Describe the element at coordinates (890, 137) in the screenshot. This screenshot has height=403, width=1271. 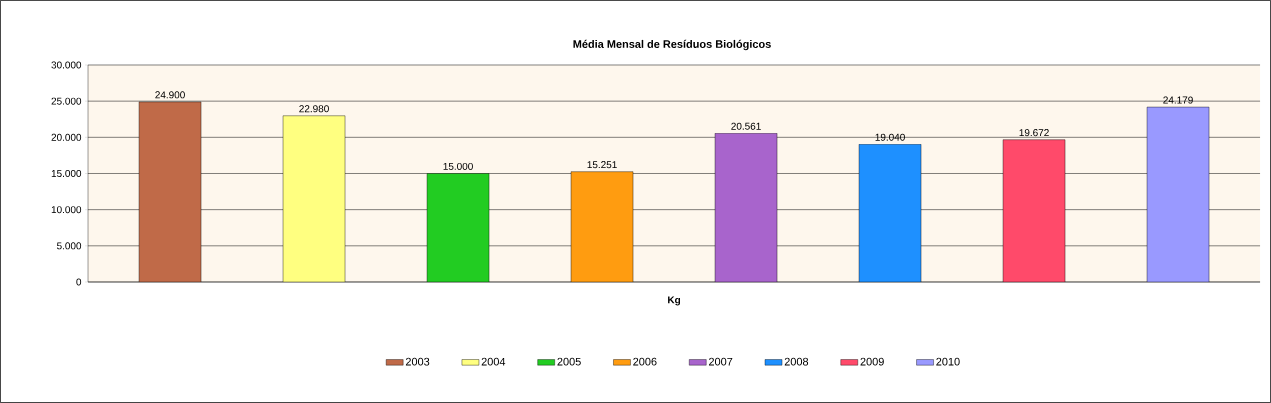
I see `data-label: 19.040` at that location.